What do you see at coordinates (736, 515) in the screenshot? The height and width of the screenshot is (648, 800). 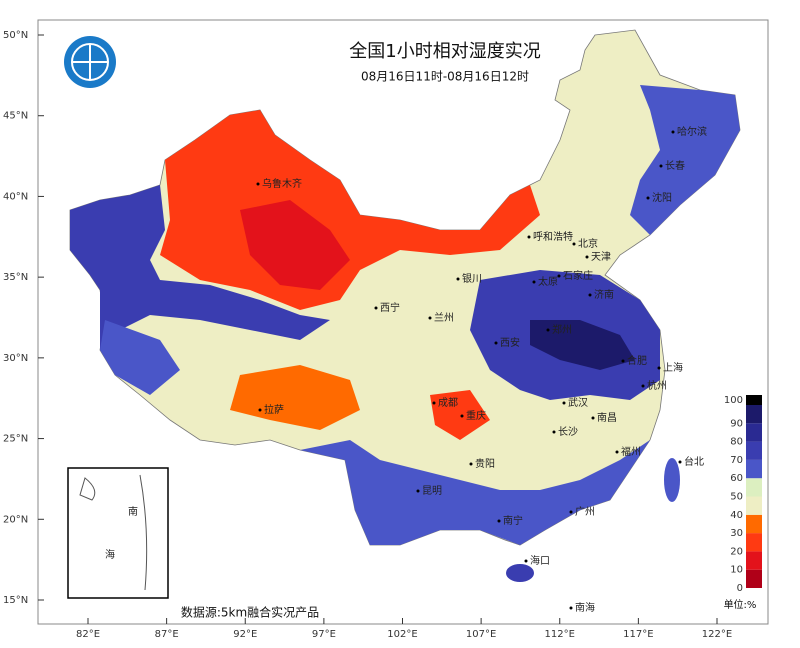 I see `legend-label: 40` at bounding box center [736, 515].